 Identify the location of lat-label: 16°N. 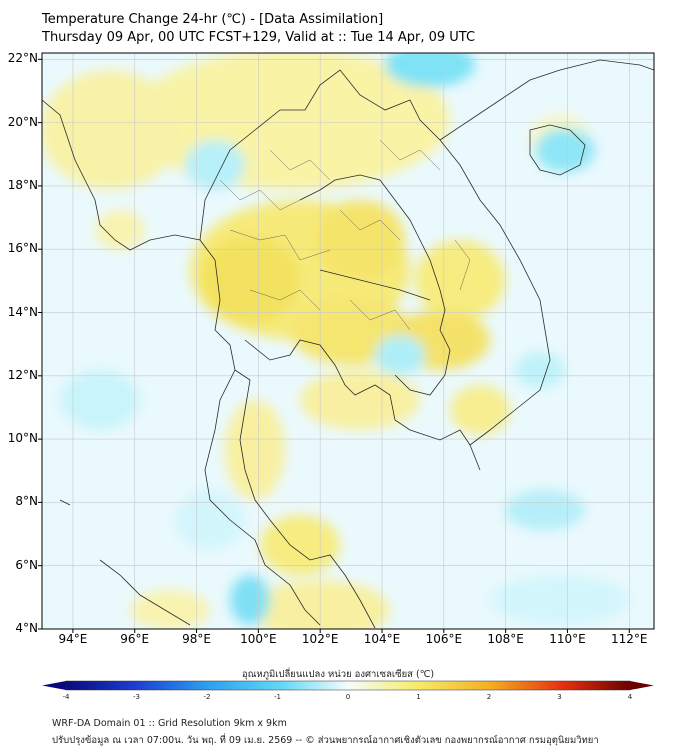
(22, 248).